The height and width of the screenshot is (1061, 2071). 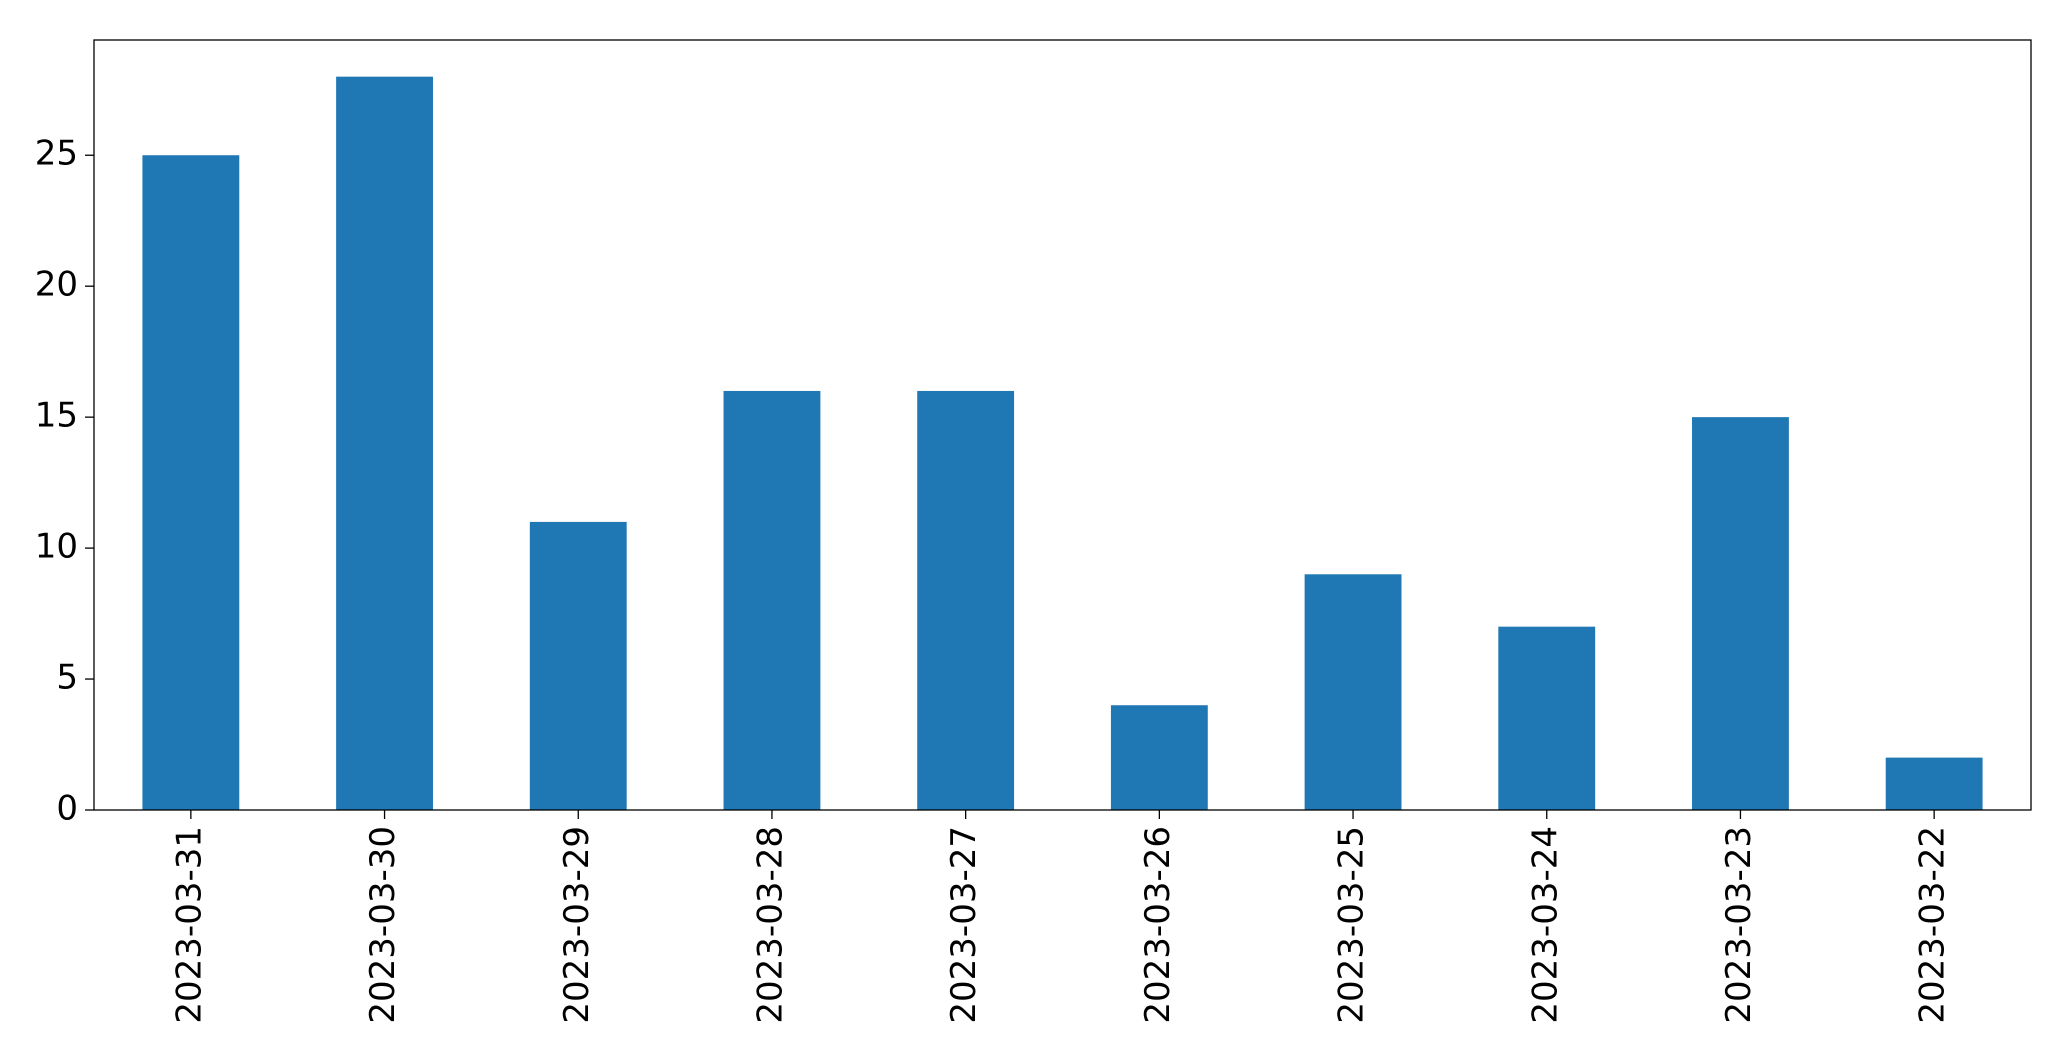 What do you see at coordinates (964, 925) in the screenshot?
I see `x-tick-label: 2023-03-27` at bounding box center [964, 925].